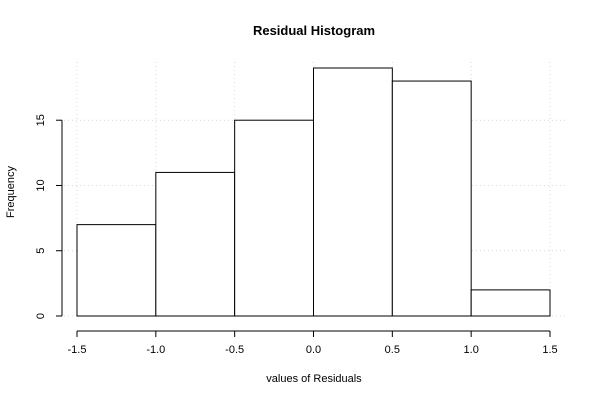 The image size is (600, 400). What do you see at coordinates (234, 350) in the screenshot?
I see `x-tick-label: -0.5` at bounding box center [234, 350].